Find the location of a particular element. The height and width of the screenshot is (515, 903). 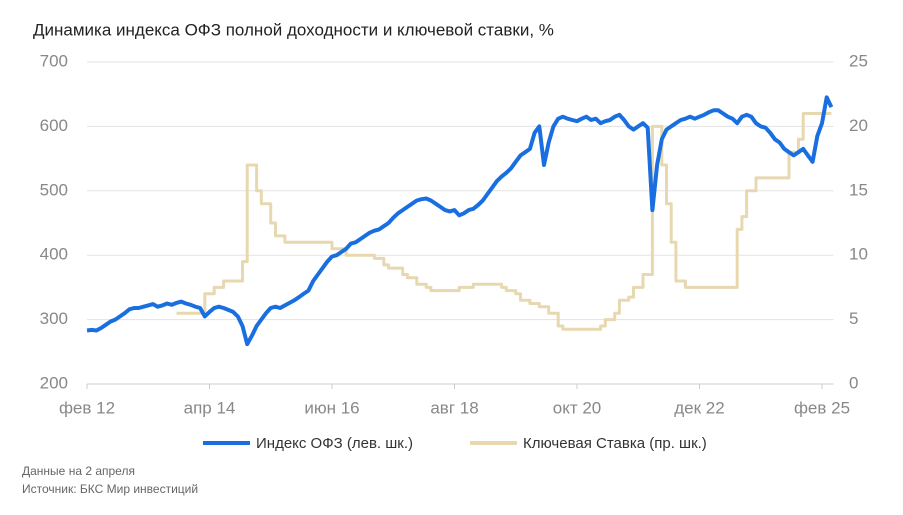

x-tick-label: июн 16 is located at coordinates (331, 407).